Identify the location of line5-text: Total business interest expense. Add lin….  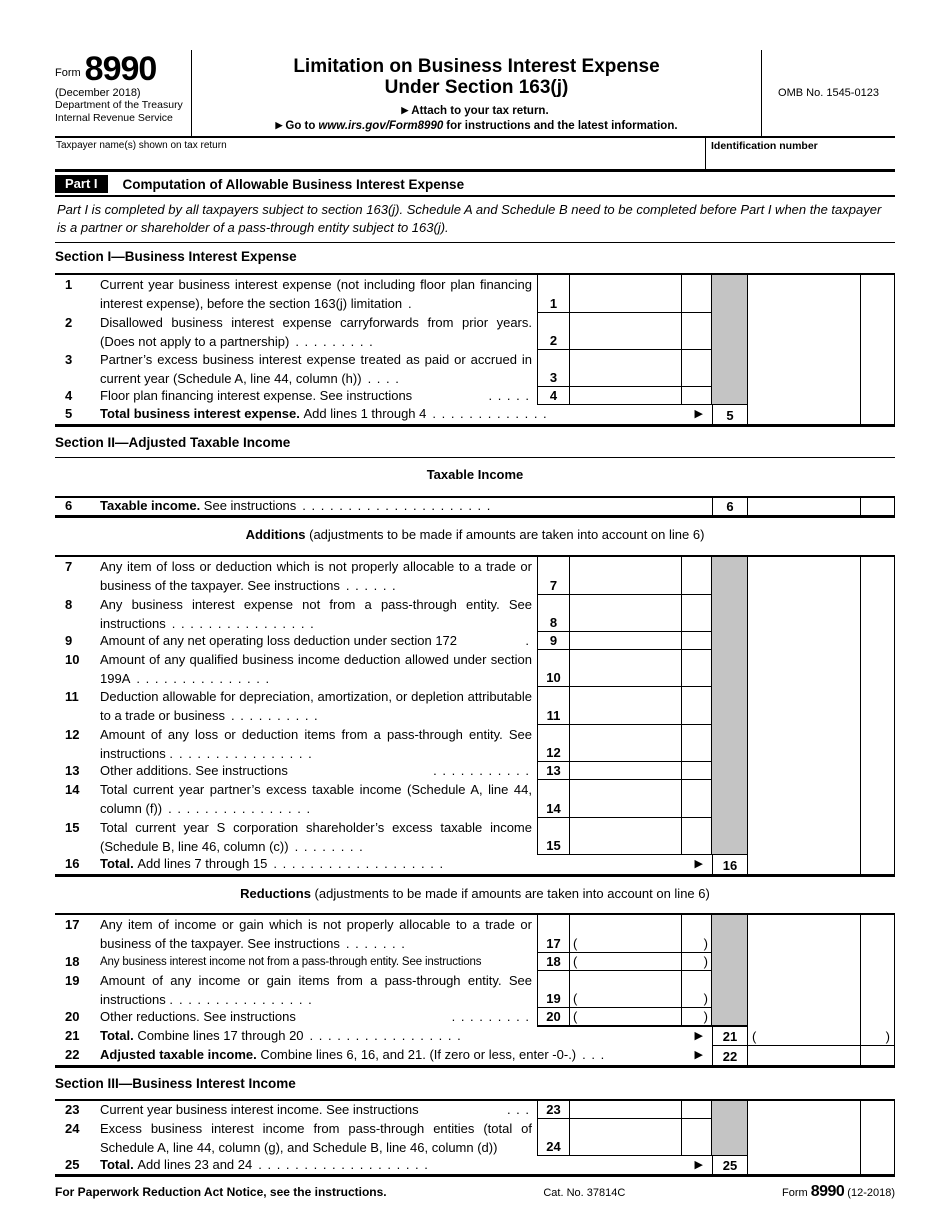
(324, 414).